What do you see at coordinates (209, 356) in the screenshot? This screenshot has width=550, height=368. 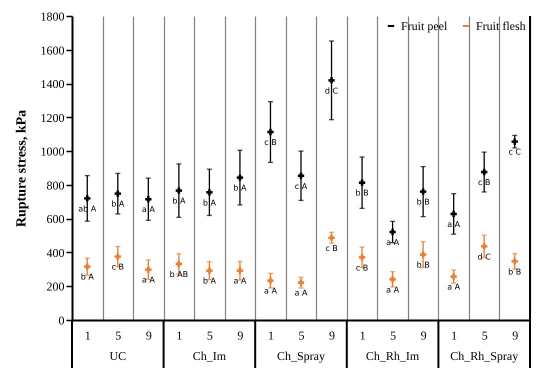 I see `text: Ch_Im` at bounding box center [209, 356].